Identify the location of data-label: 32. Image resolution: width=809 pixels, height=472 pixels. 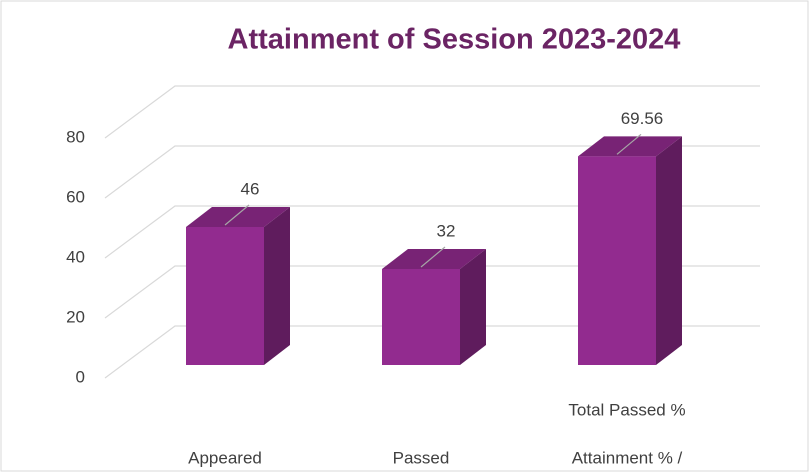
(446, 230).